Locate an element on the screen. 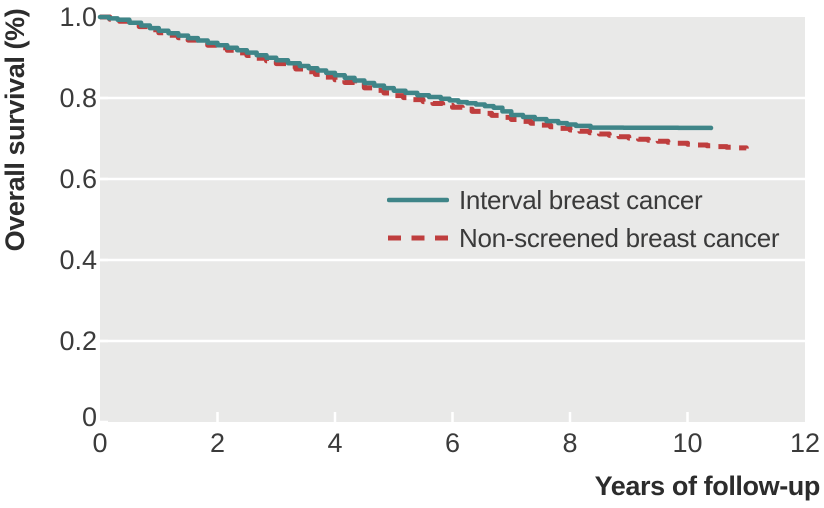 The image size is (824, 508). x-tick-label: 10 is located at coordinates (687, 443).